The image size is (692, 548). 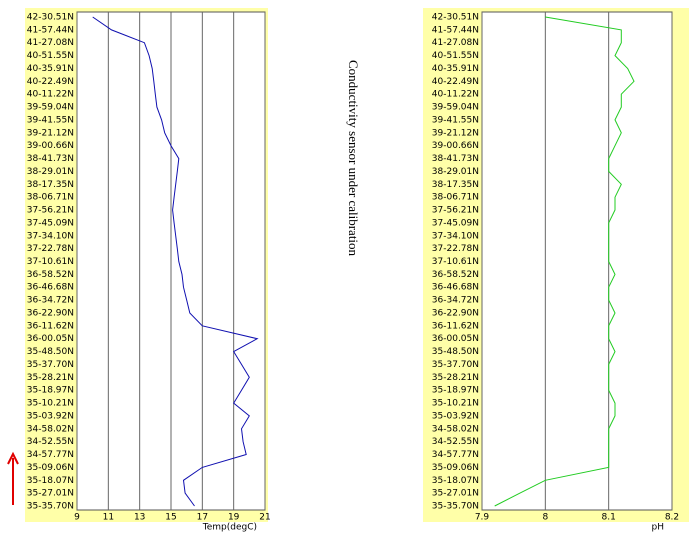 I want to click on annotation: Conductivity sensor under calibration, so click(x=353, y=158).